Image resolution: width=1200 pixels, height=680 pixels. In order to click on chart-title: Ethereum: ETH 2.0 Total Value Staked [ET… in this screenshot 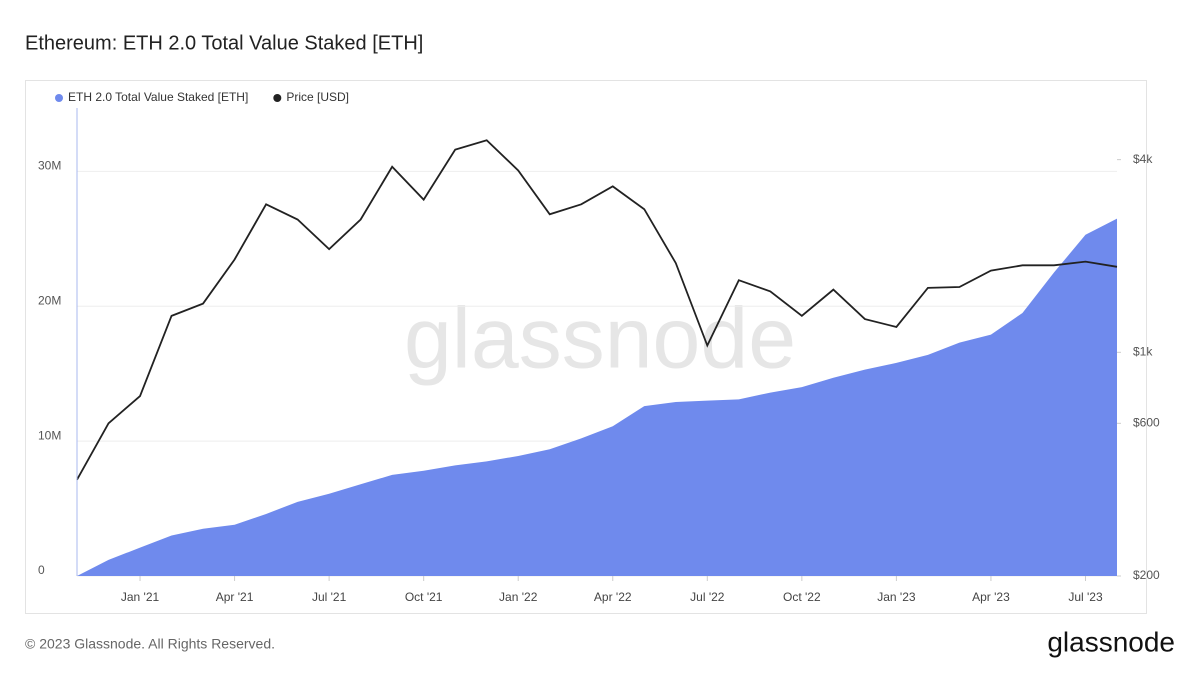, I will do `click(224, 43)`.